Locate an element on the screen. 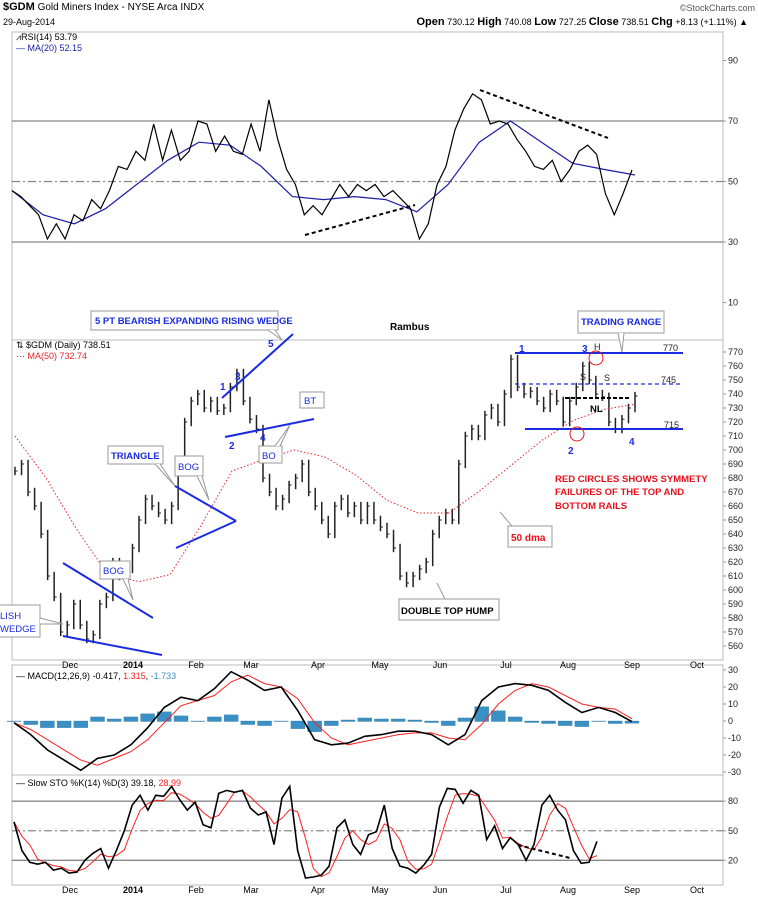 The width and height of the screenshot is (758, 900). neckline-label: NL is located at coordinates (596, 409).